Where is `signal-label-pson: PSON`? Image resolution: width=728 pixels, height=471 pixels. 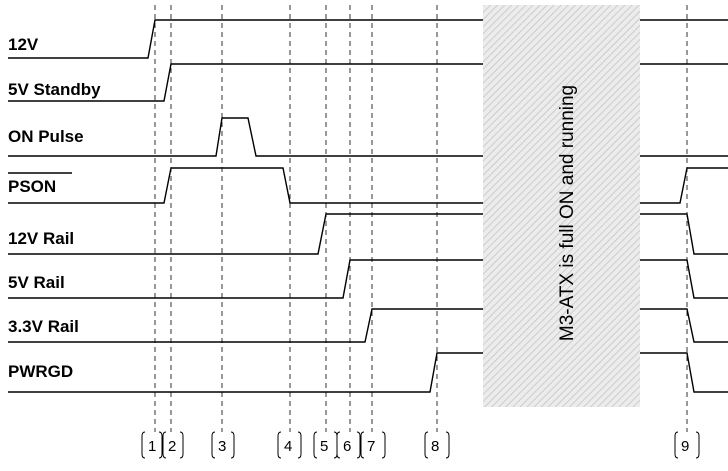
signal-label-pson: PSON is located at coordinates (32, 186).